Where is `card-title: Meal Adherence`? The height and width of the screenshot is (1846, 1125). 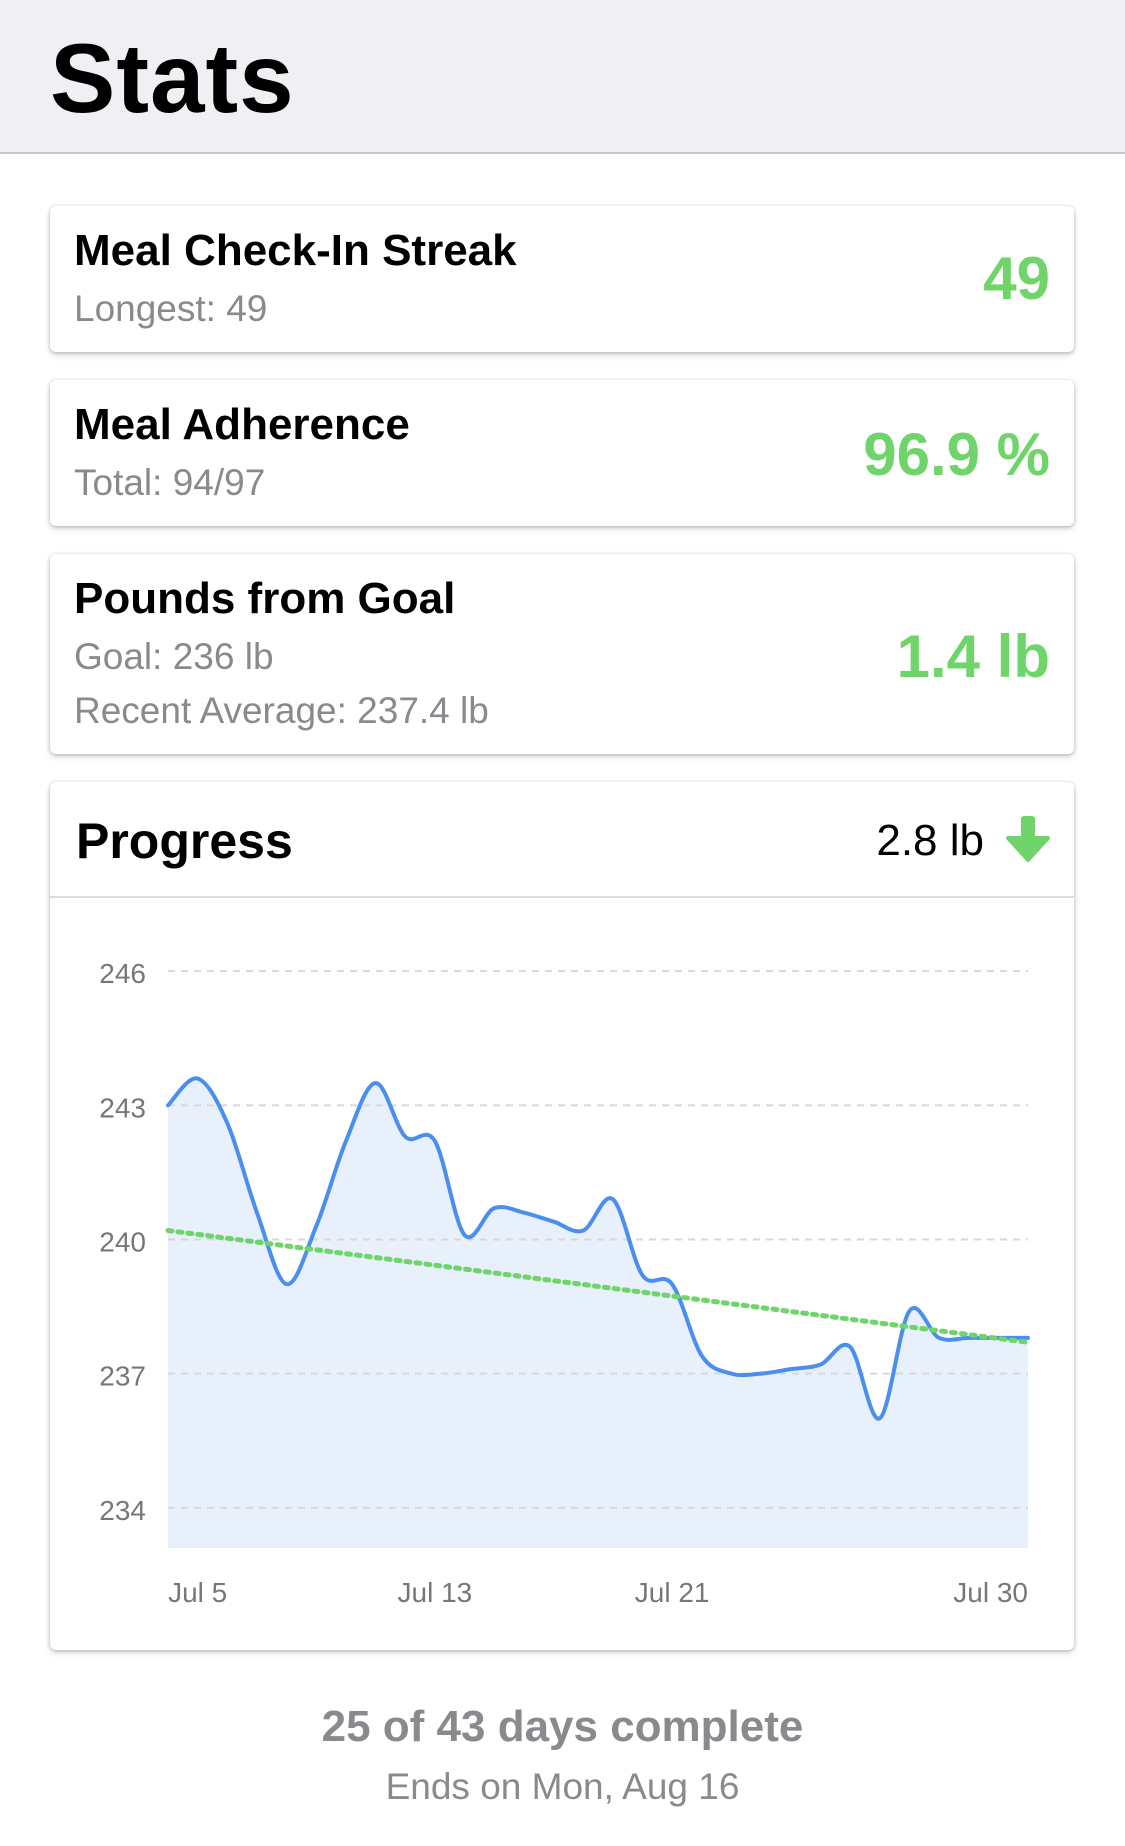 card-title: Meal Adherence is located at coordinates (242, 424).